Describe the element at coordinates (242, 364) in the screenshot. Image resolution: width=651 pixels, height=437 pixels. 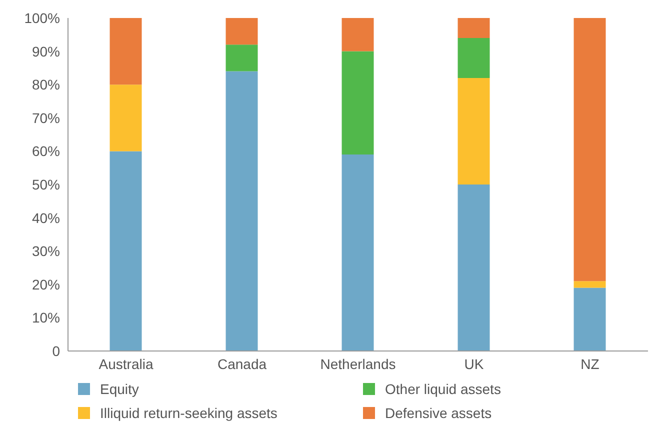
I see `x-tick-label: Canada` at that location.